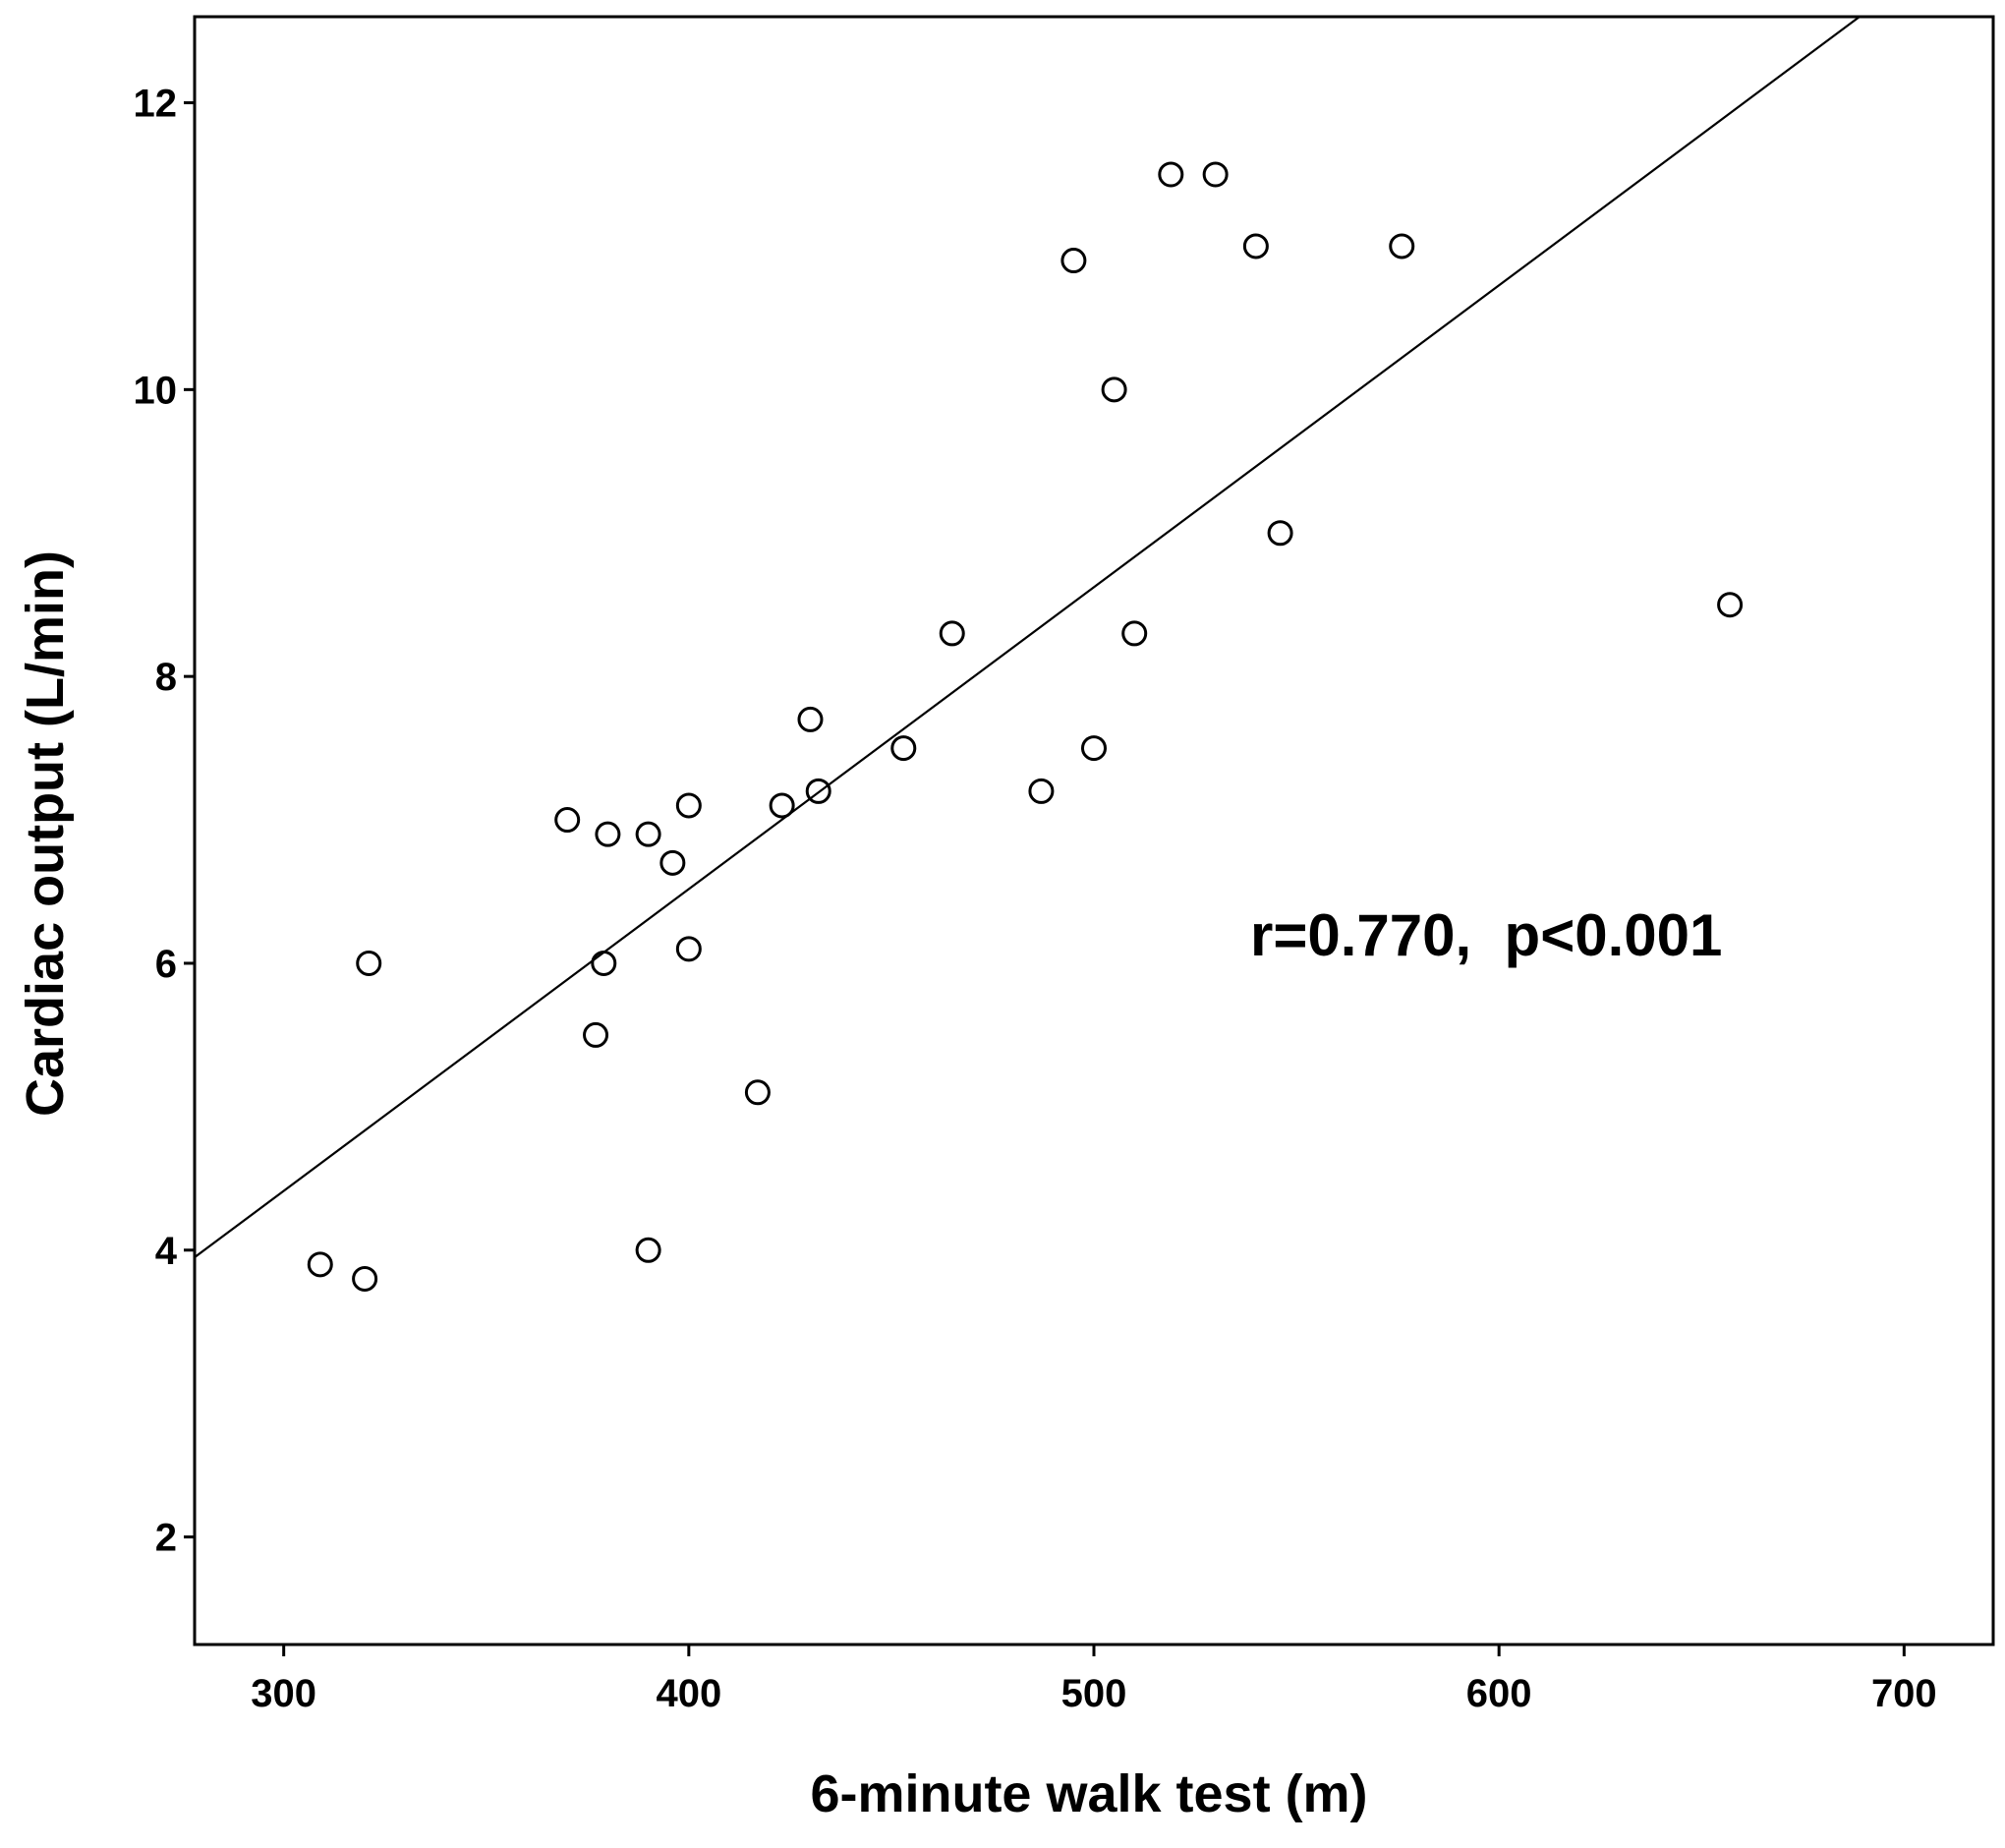 The width and height of the screenshot is (2005, 1848). Describe the element at coordinates (166, 965) in the screenshot. I see `y-tick-label: 6` at that location.